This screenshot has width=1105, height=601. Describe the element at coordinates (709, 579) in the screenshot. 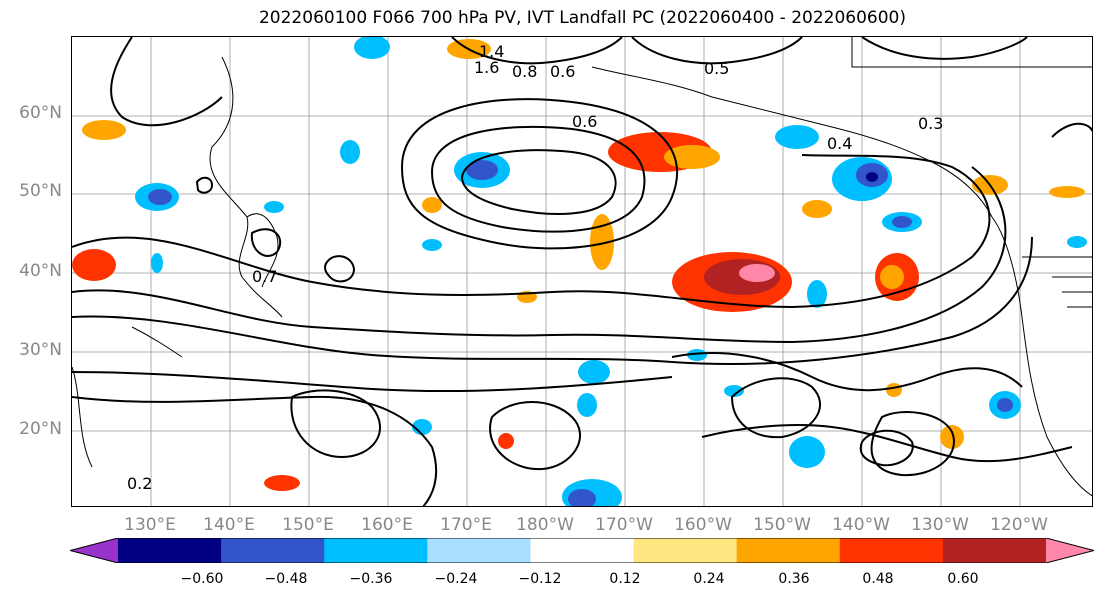

I see `colorbar-tick-0-24: 0.24` at that location.